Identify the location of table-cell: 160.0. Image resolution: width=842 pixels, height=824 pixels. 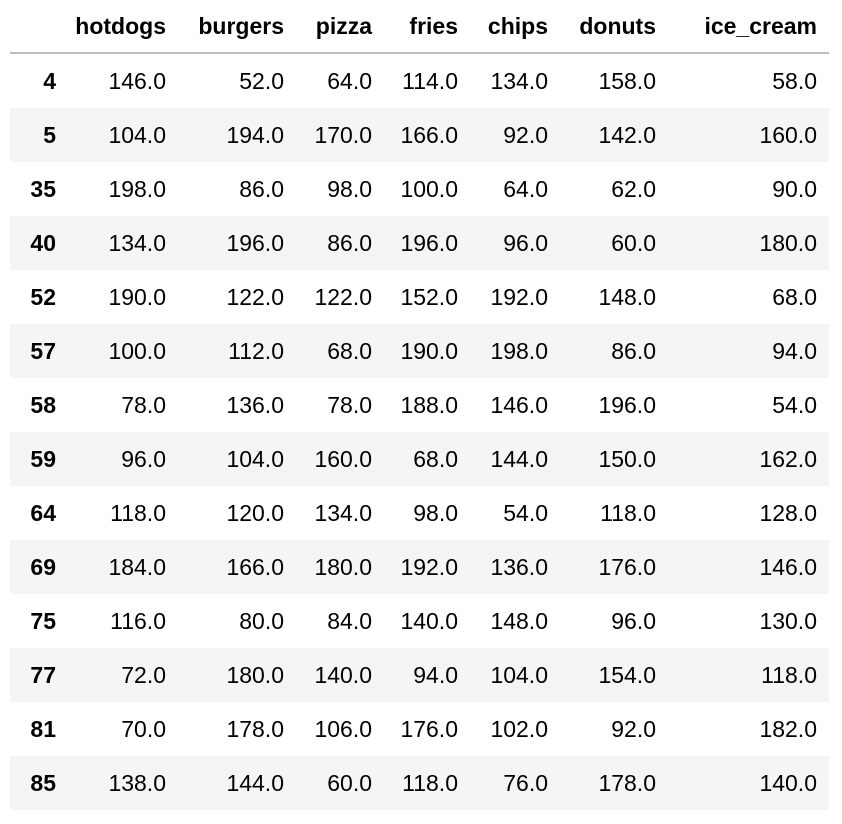
(343, 458).